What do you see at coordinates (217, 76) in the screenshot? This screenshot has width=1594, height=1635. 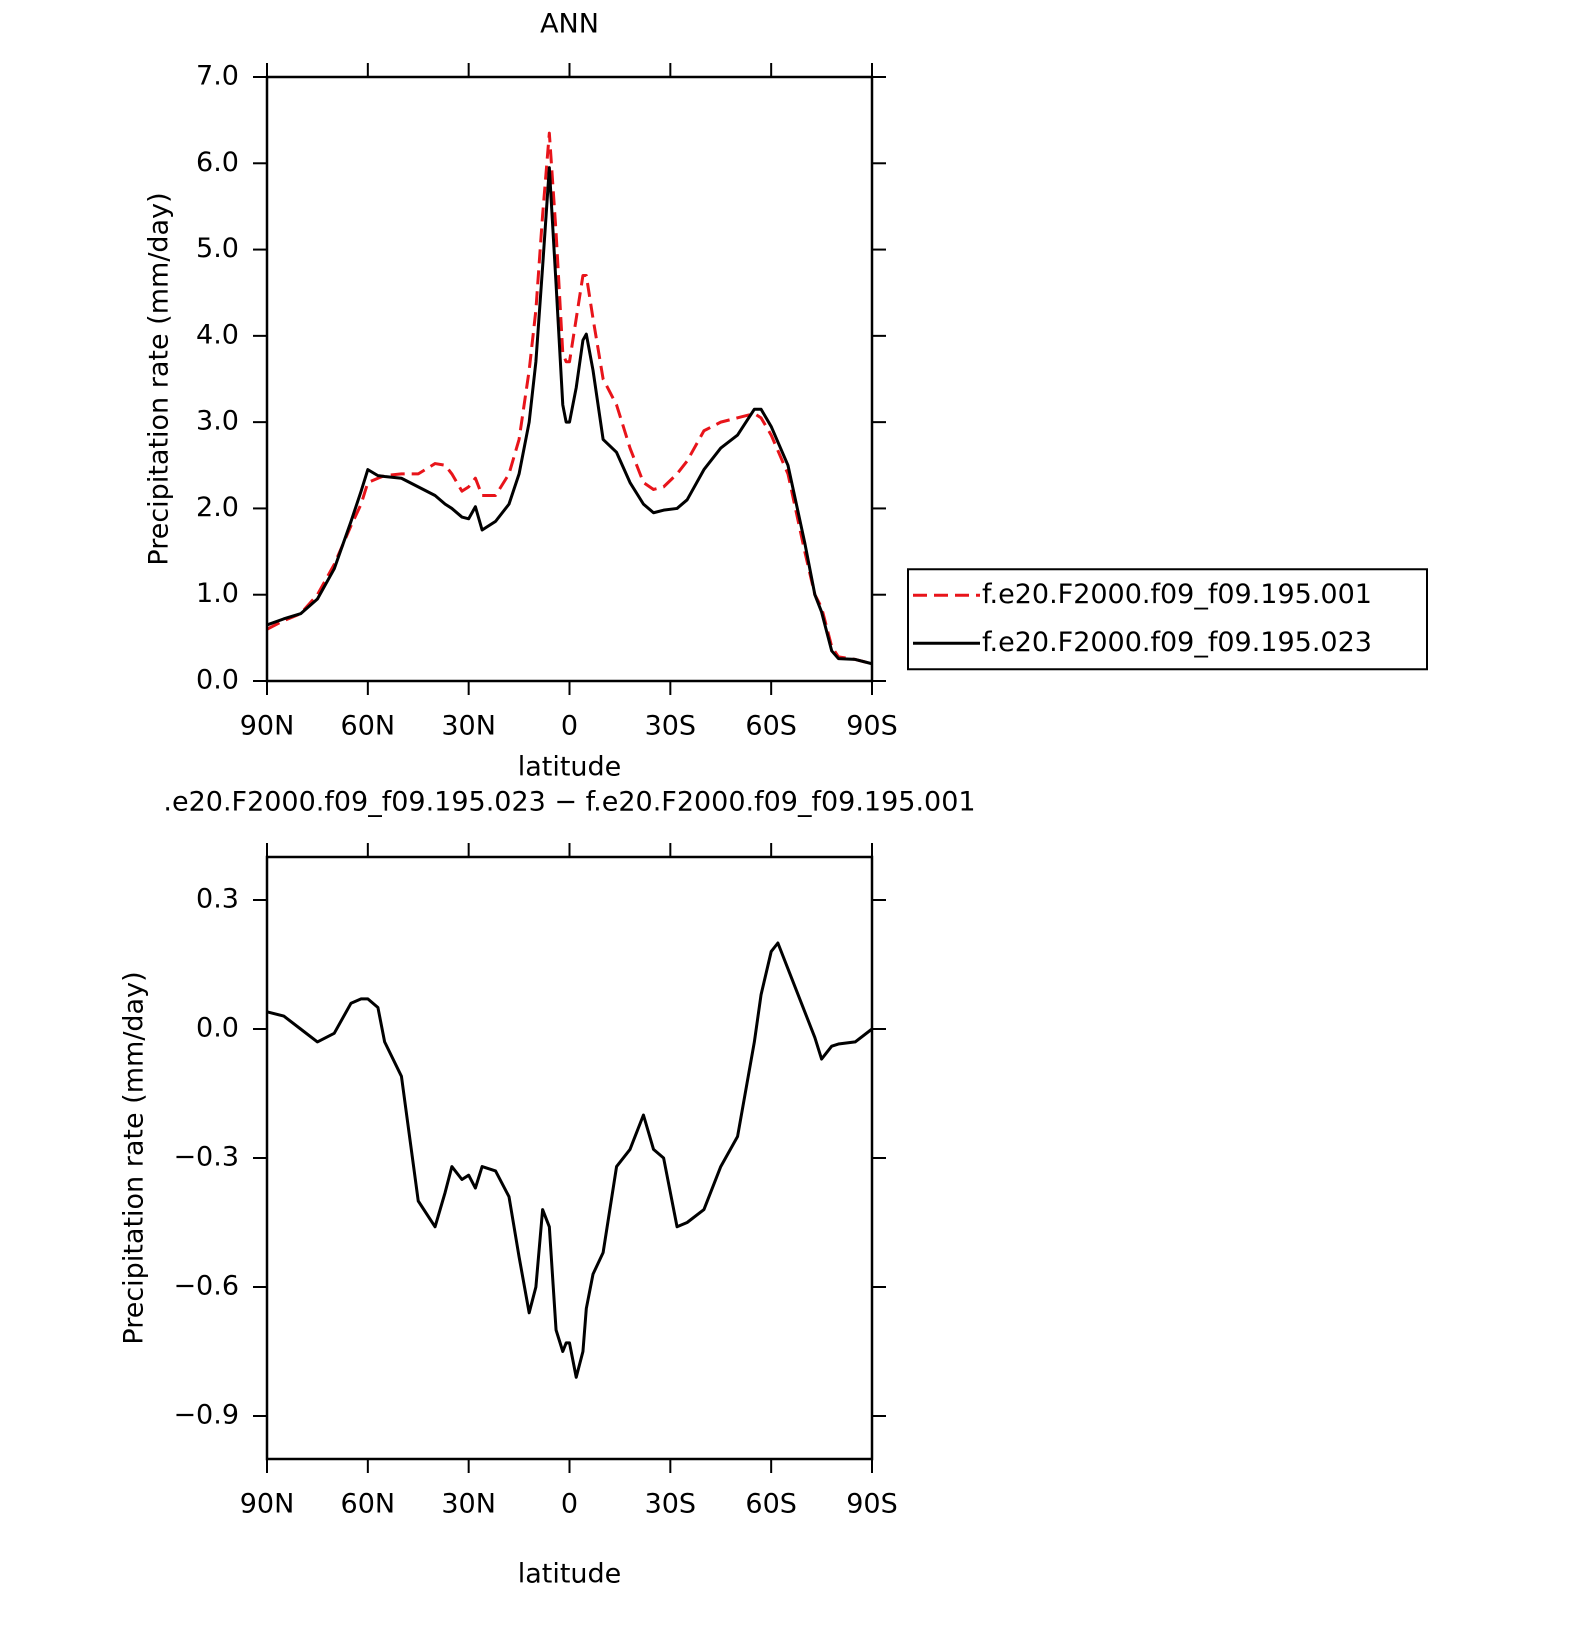 I see `y-tick-label: 7.0` at bounding box center [217, 76].